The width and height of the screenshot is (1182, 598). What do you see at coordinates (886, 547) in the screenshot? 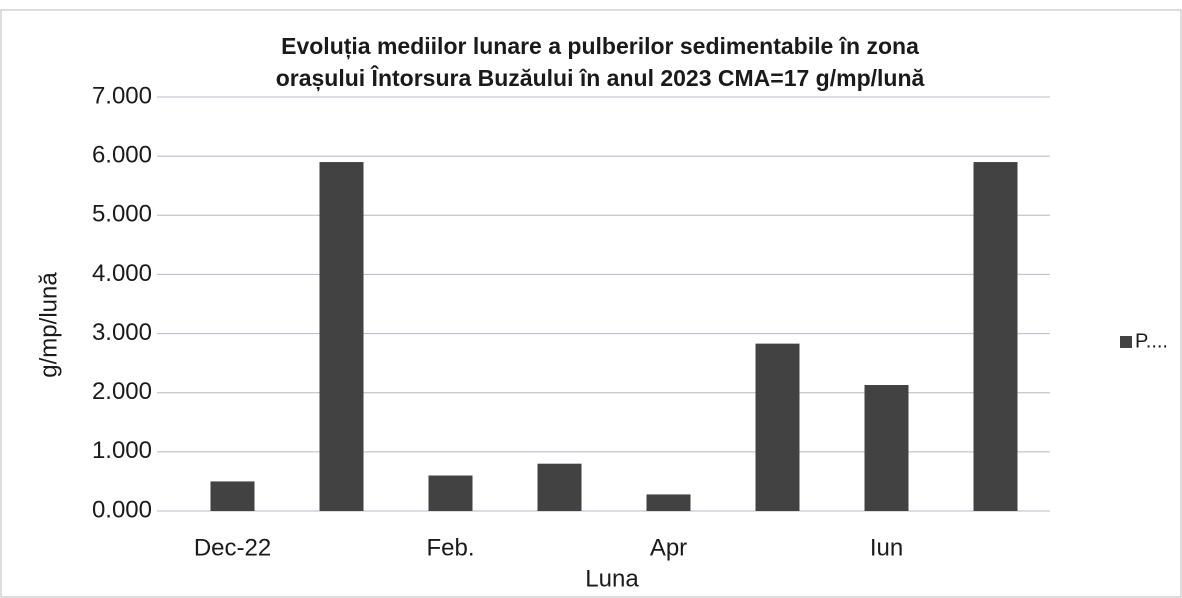
I see `x-tick-label: Iun` at bounding box center [886, 547].